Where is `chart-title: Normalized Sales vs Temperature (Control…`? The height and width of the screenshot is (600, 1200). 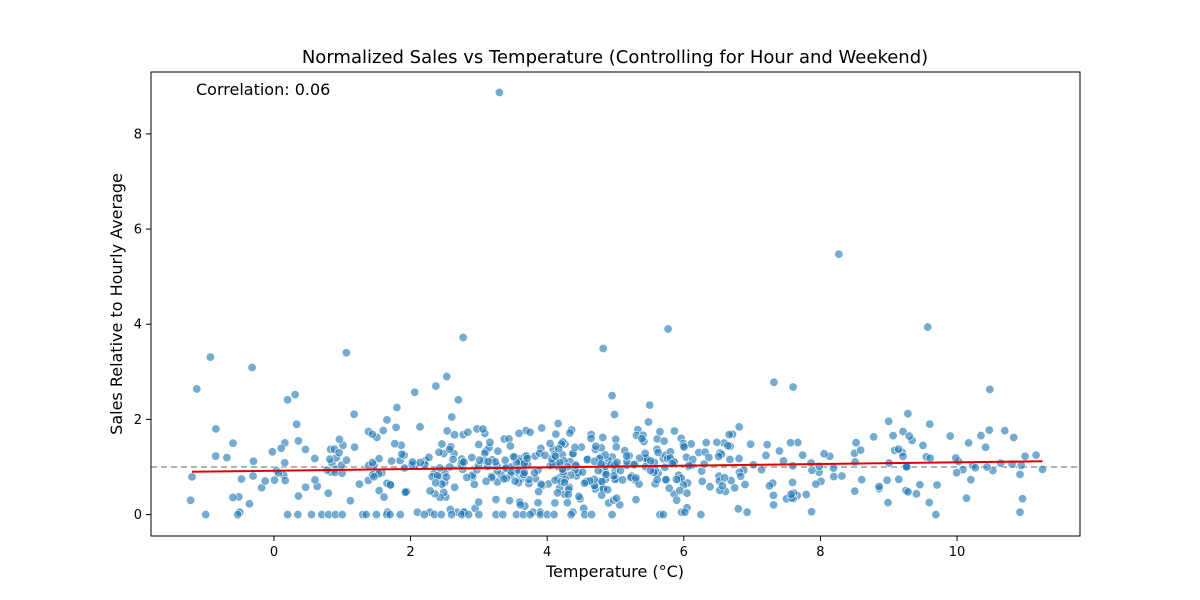 chart-title: Normalized Sales vs Temperature (Control… is located at coordinates (615, 57).